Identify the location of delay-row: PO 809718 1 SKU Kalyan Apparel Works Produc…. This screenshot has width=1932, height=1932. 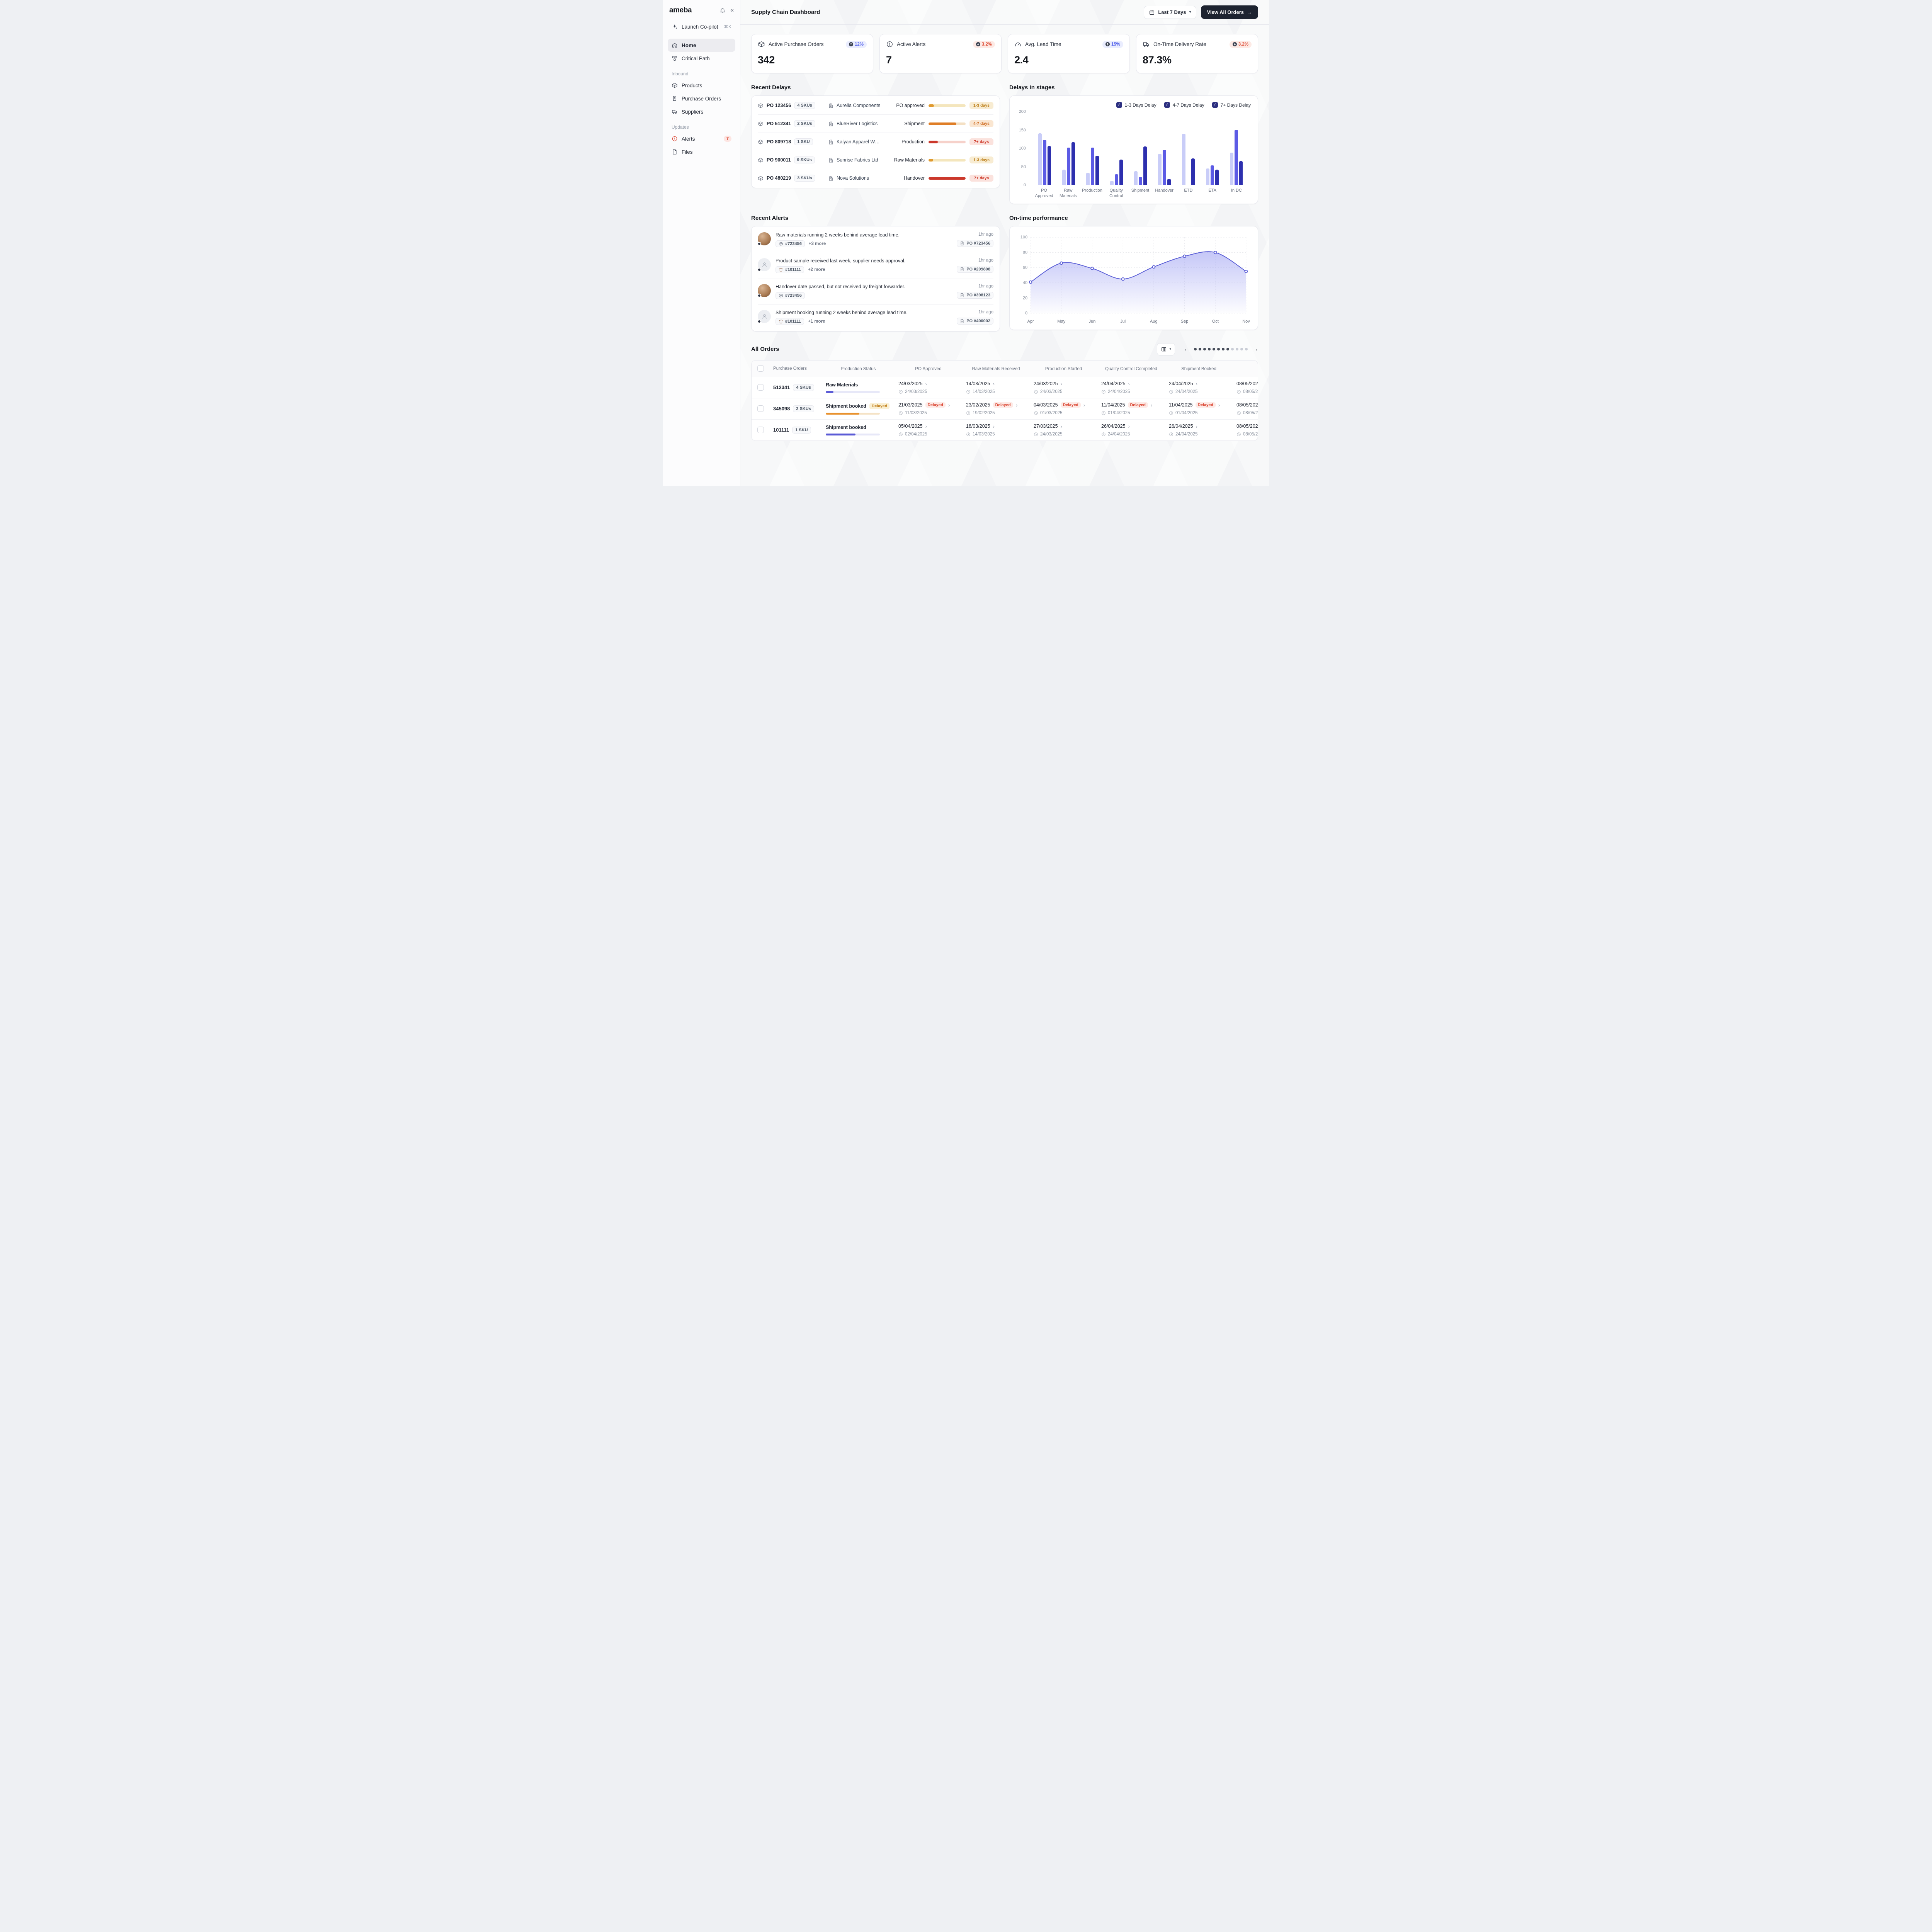
(876, 142).